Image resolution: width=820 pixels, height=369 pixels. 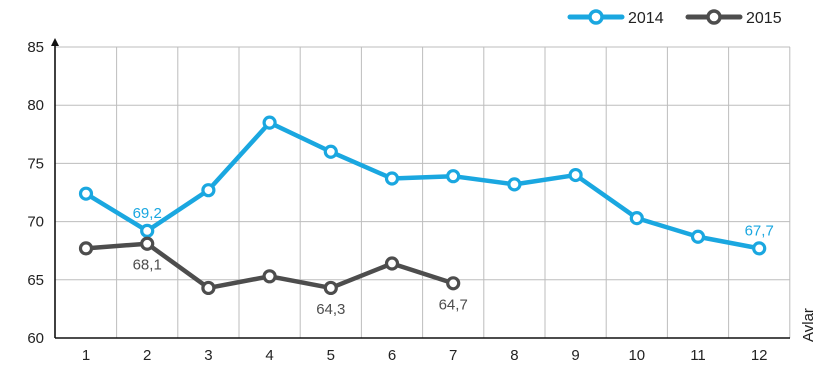 I want to click on x-tick-label: 2, so click(x=147, y=355).